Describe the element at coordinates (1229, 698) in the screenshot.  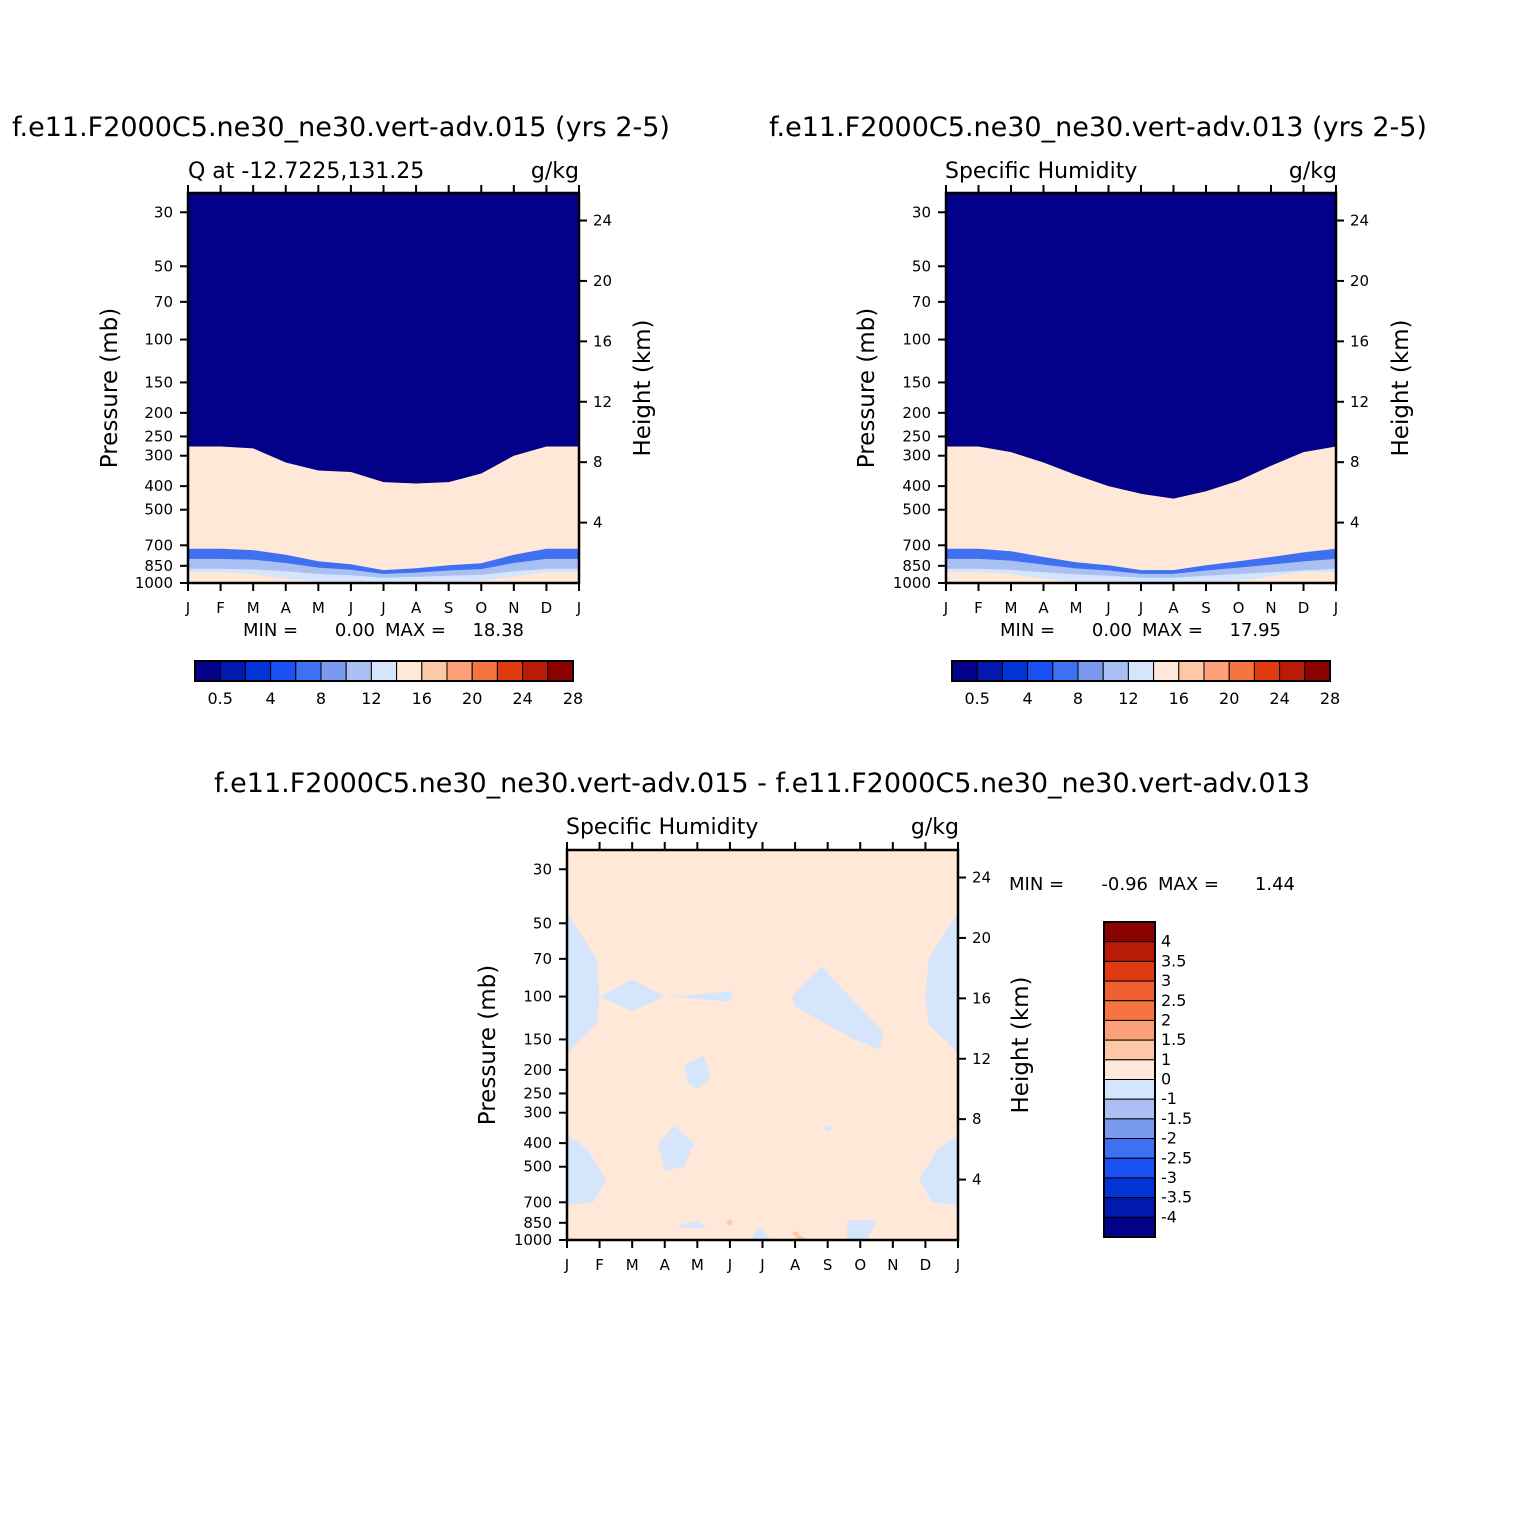
I see `colorbar-label: 20` at that location.